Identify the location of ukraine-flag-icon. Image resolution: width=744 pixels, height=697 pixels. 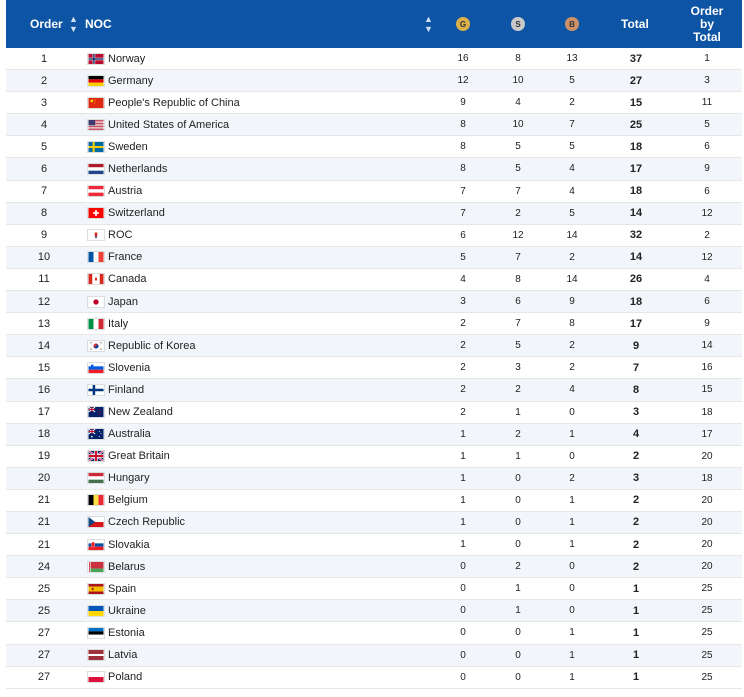
(96, 610).